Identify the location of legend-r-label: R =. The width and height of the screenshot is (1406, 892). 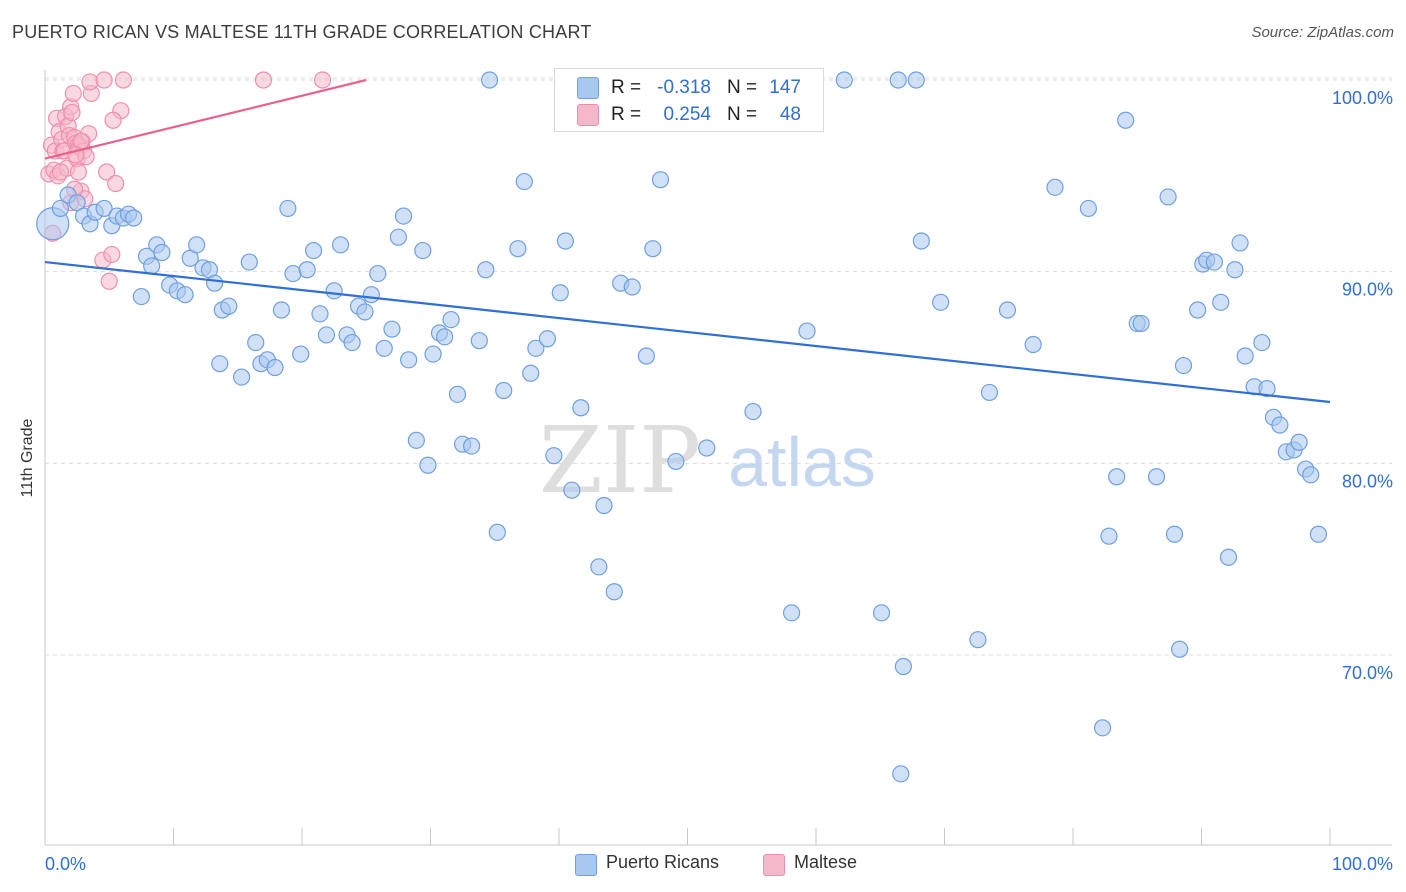
(626, 87).